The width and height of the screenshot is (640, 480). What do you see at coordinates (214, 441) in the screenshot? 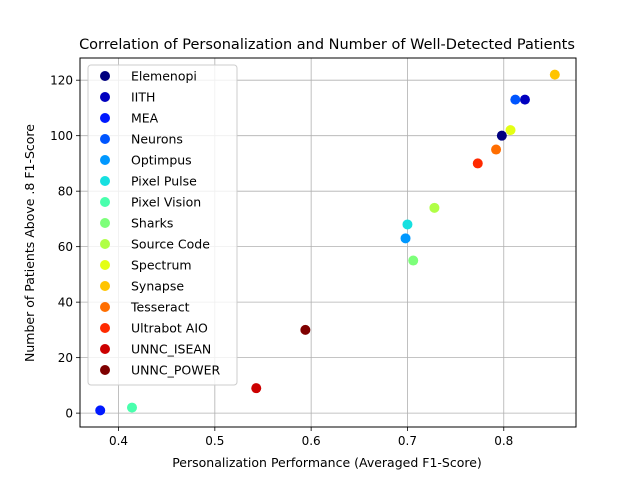
I see `x-tick-label: 0.5` at bounding box center [214, 441].